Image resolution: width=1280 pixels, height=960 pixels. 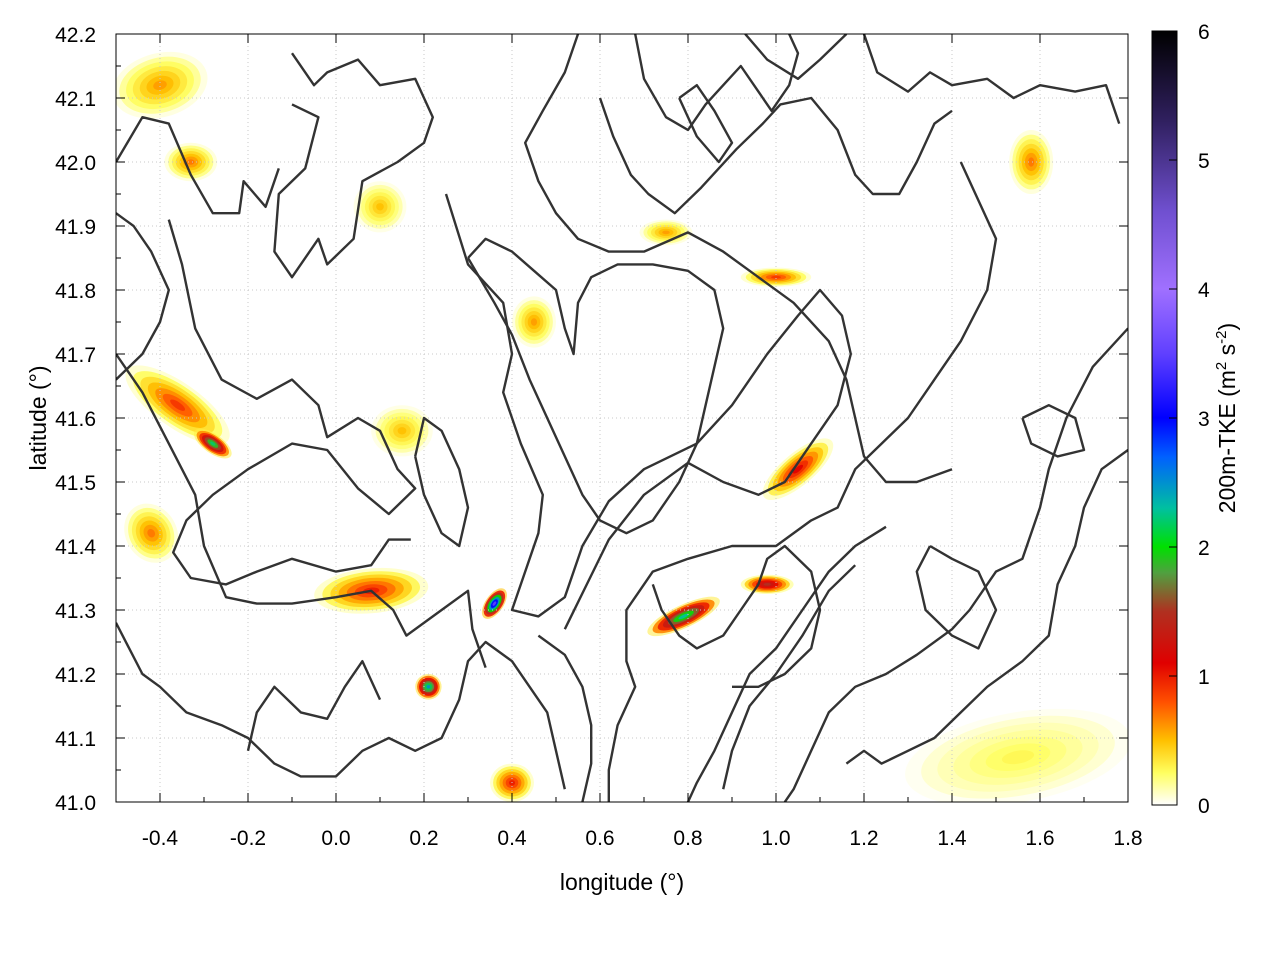 I want to click on y-tick-label: 41.4, so click(x=75, y=547).